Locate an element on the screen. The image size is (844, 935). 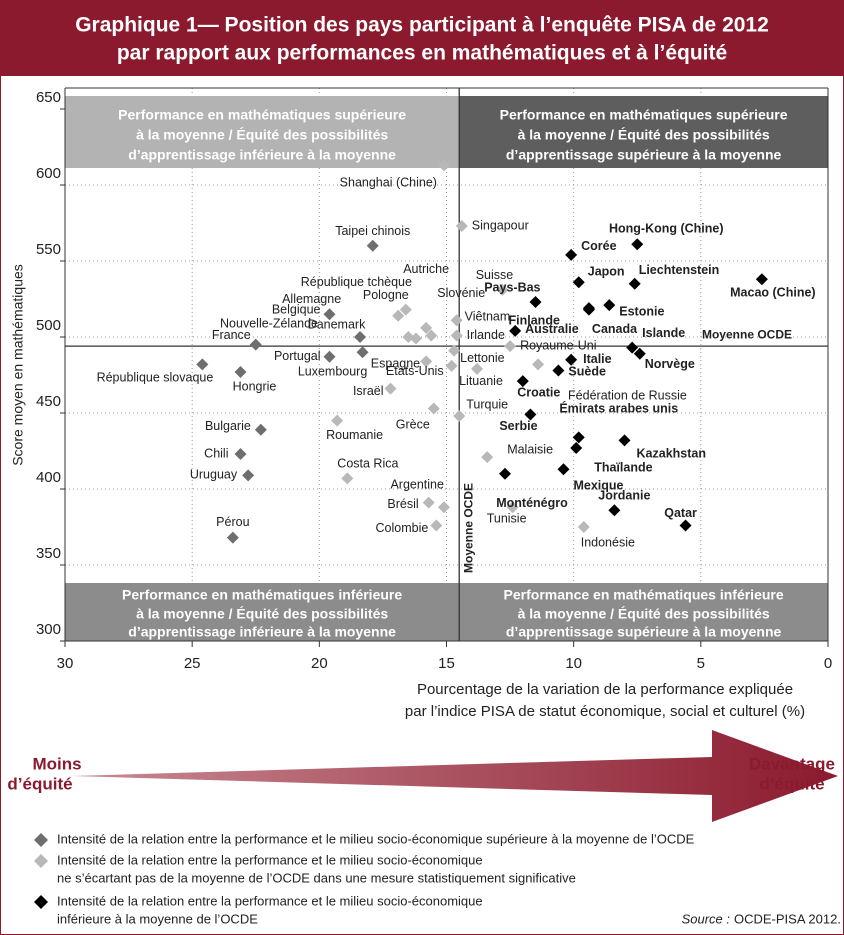
point-label: Islande is located at coordinates (663, 333).